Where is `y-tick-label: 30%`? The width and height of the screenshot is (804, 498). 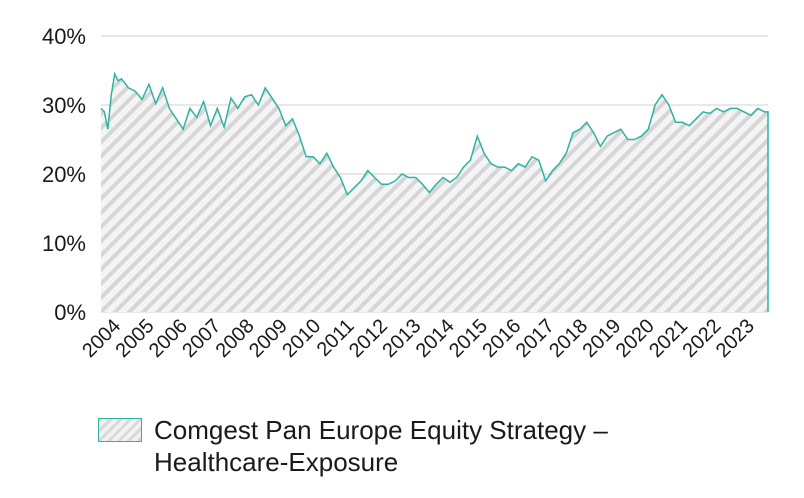 y-tick-label: 30% is located at coordinates (64, 105).